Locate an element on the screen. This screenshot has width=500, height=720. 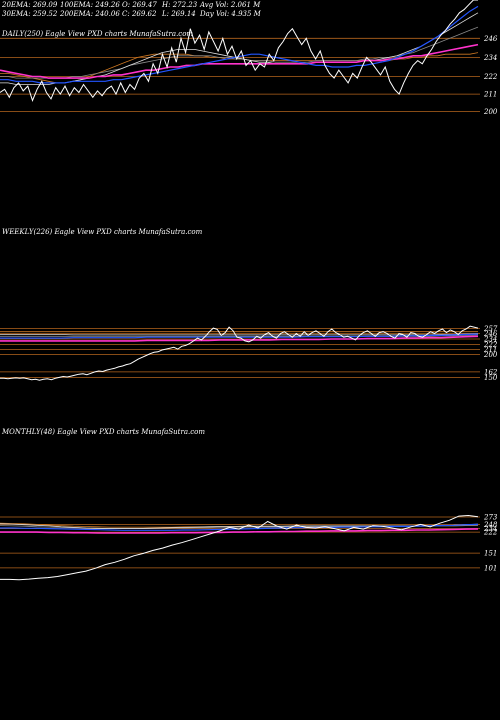
daily-ema-white-line is located at coordinates (239, 48).